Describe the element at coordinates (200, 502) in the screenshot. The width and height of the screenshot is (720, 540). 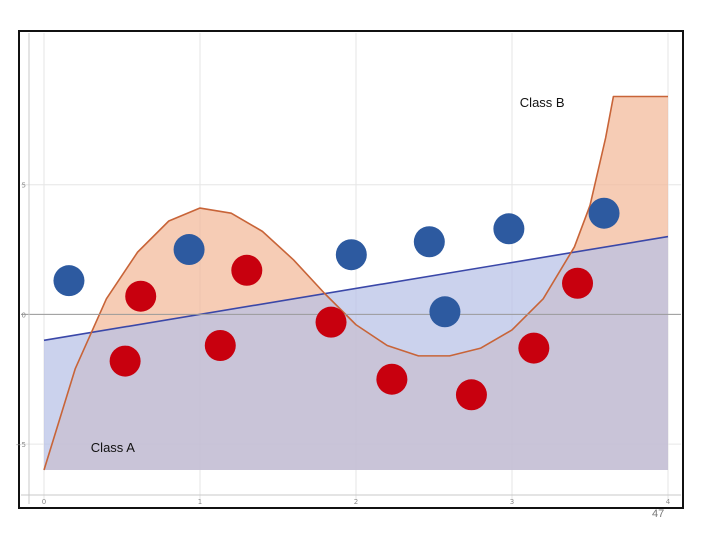
I see `x-tick-label: 1` at that location.